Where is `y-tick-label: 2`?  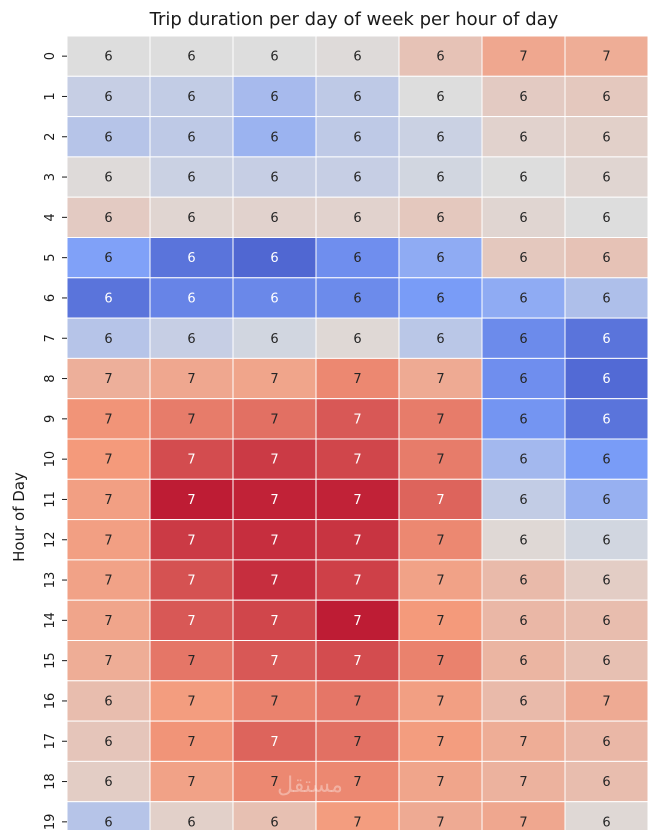
y-tick-label: 2 is located at coordinates (50, 137).